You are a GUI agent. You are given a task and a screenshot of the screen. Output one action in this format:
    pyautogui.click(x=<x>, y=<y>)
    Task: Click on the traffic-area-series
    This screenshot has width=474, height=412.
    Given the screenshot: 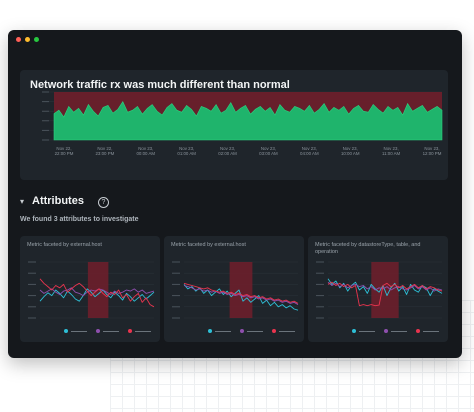 What is the action you would take?
    pyautogui.click(x=248, y=120)
    